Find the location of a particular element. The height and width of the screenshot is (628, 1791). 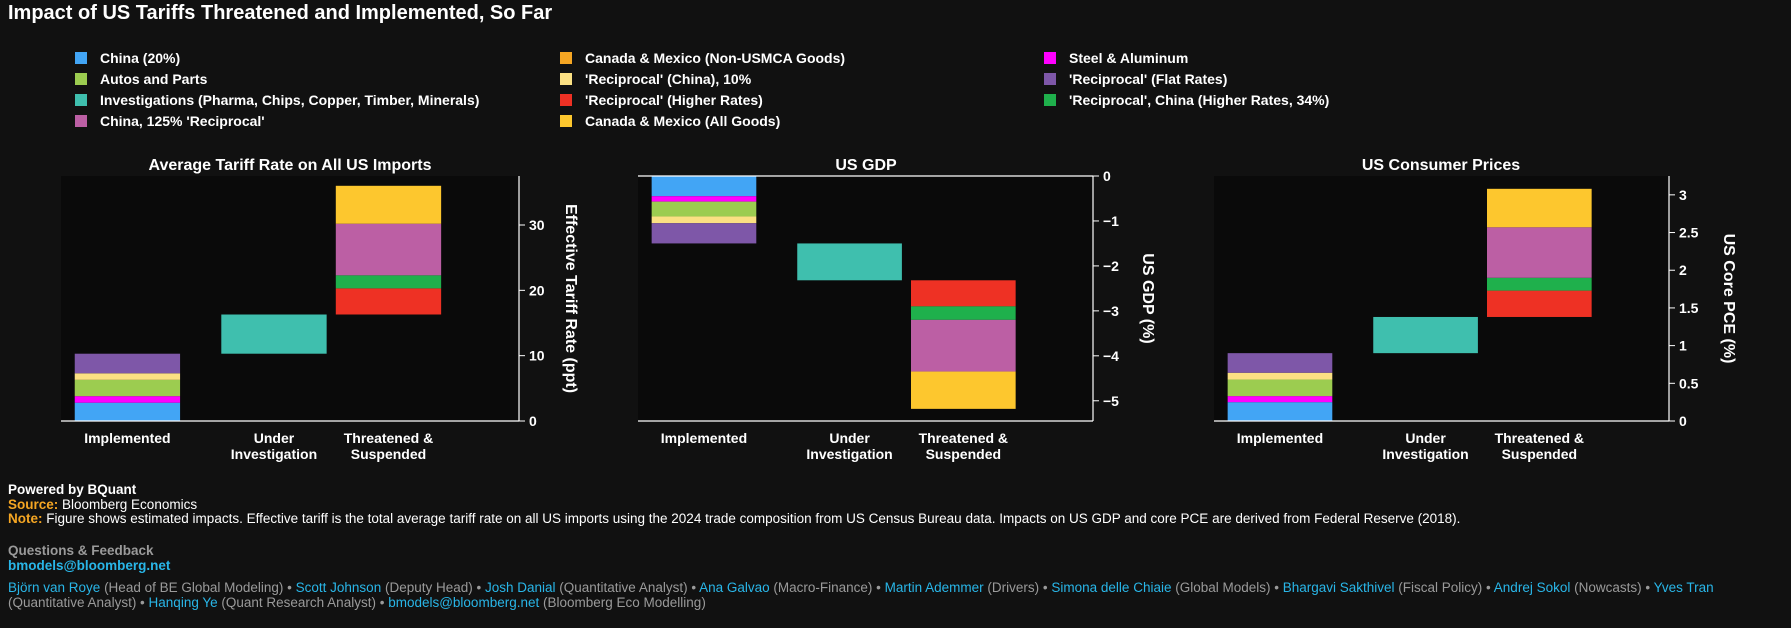

powered-by: Powered by BQuant is located at coordinates (72, 489).